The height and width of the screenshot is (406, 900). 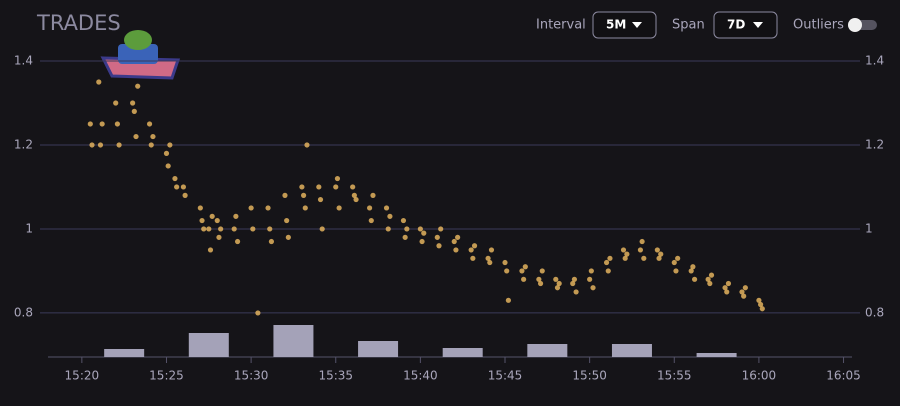 I want to click on y-tick-label: 1, so click(x=29, y=228).